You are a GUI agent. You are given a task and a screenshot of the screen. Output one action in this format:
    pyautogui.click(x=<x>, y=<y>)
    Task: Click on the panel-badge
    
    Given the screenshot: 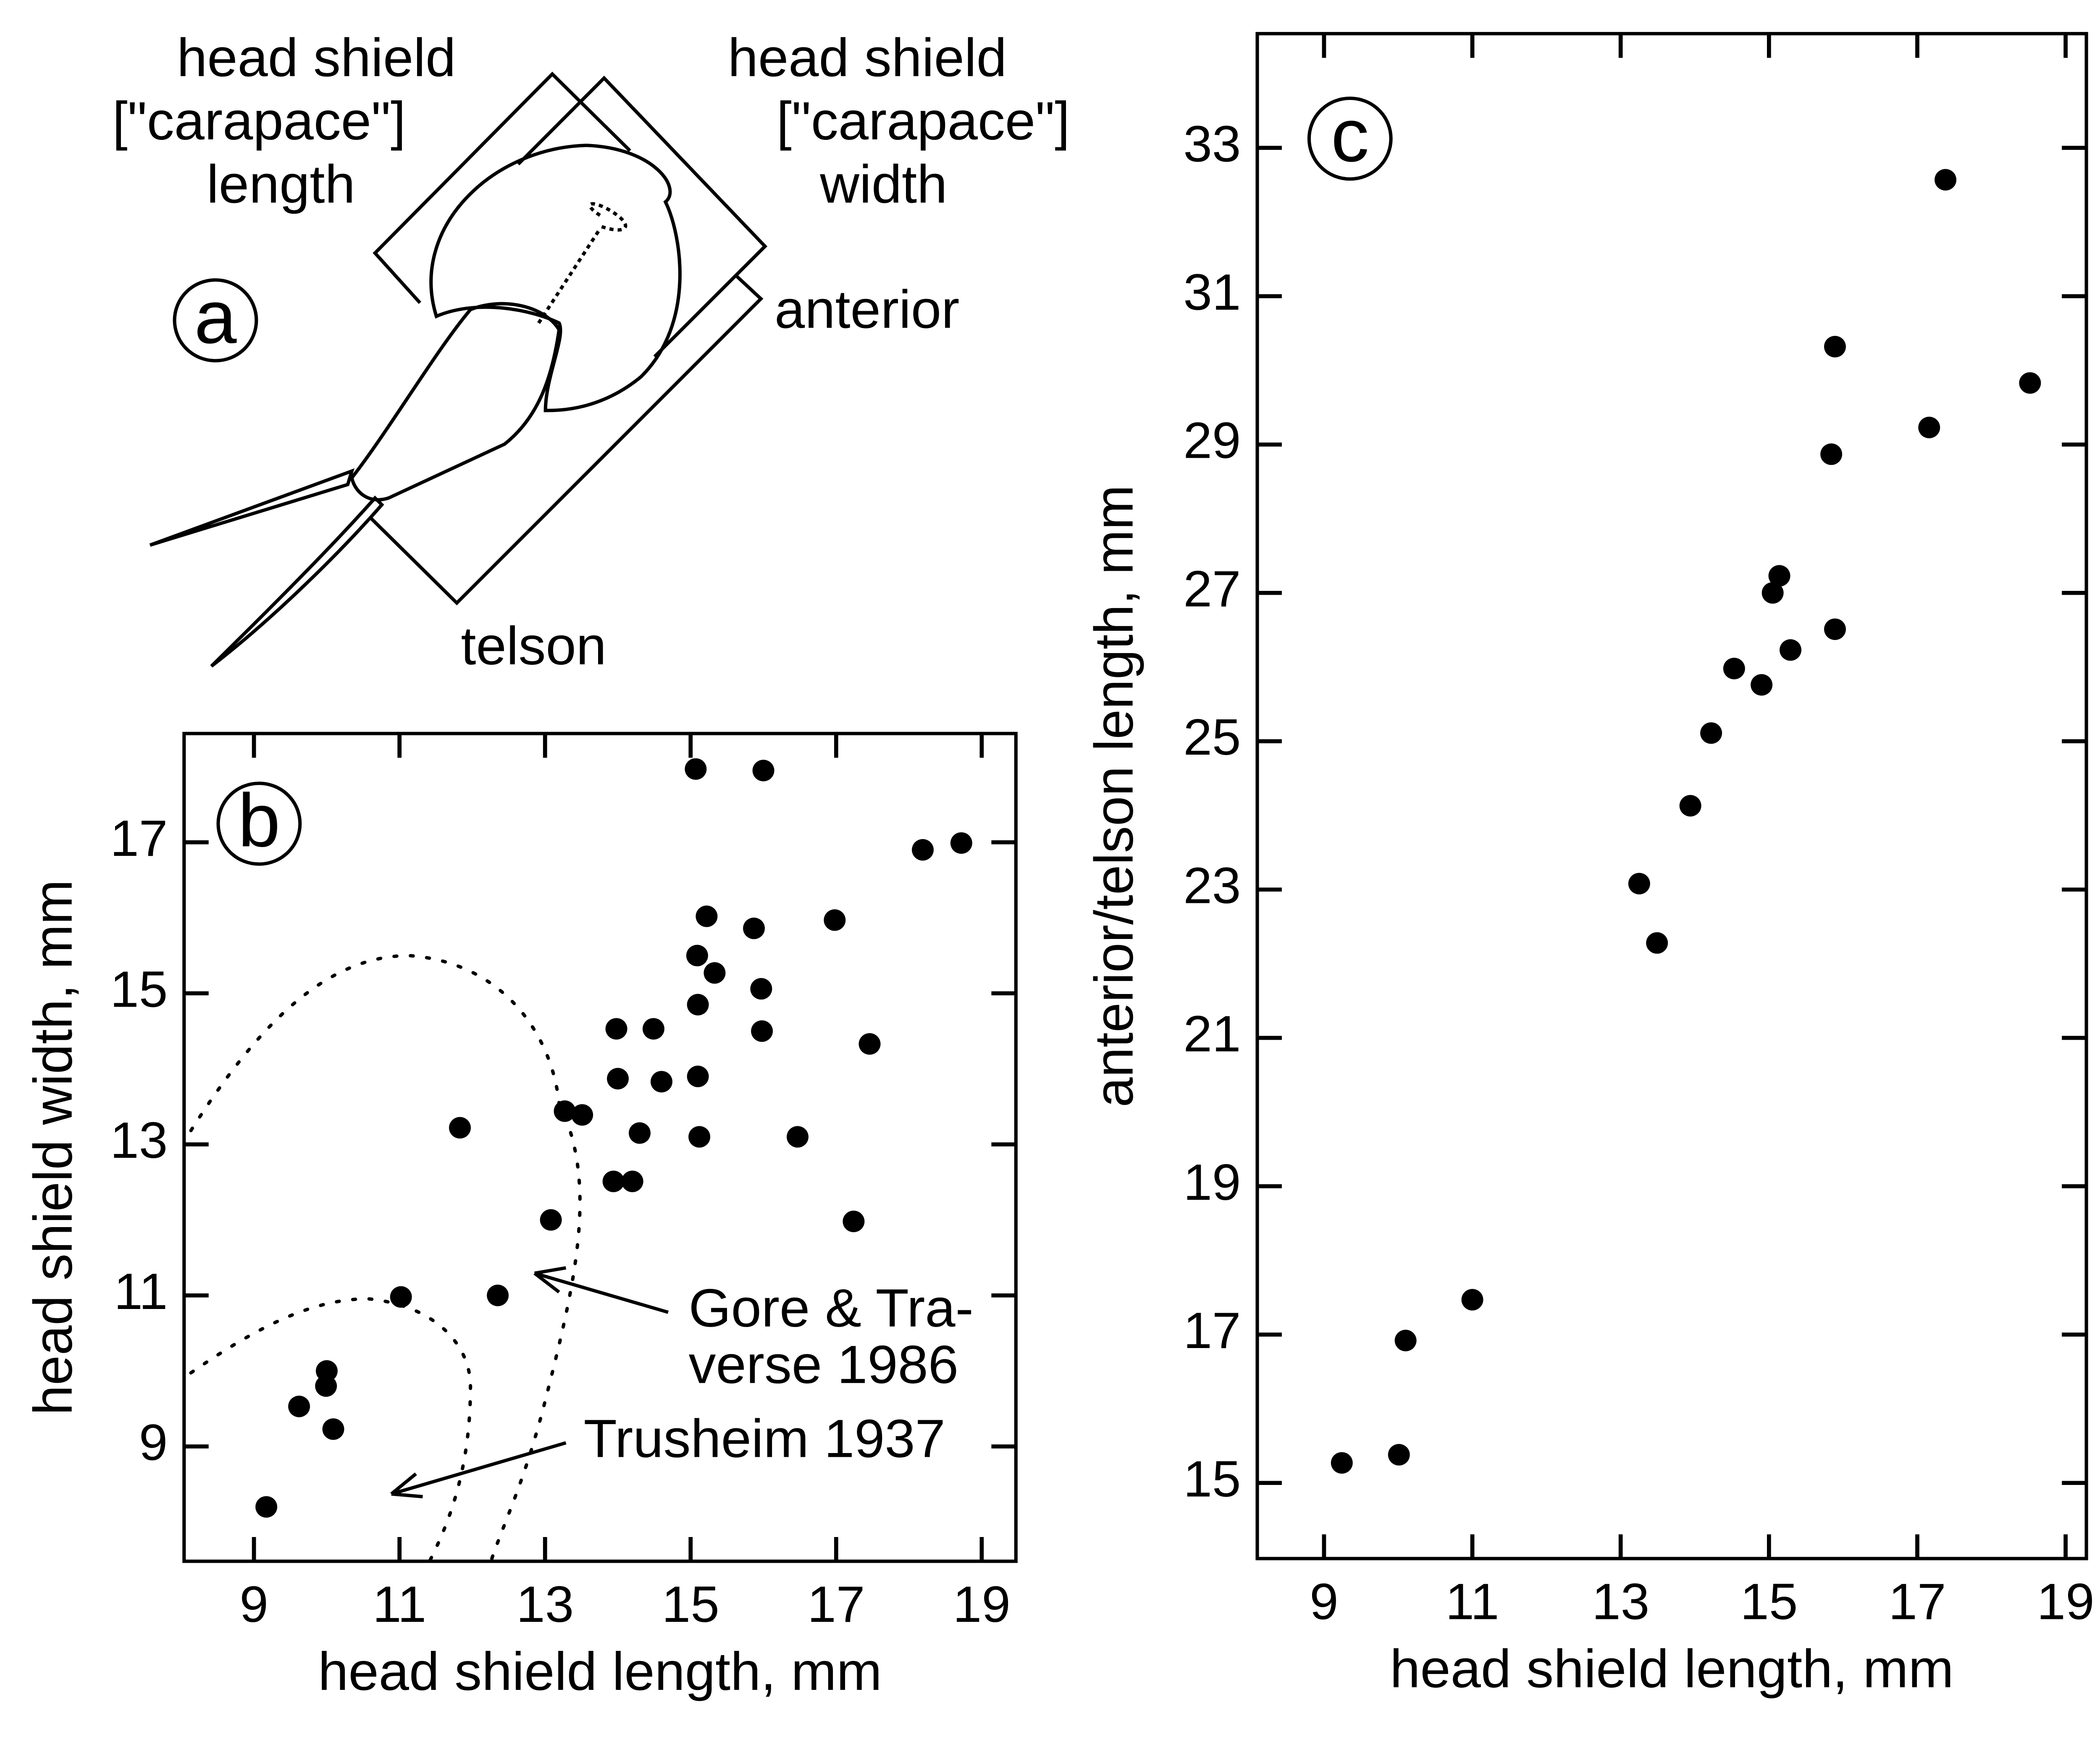 What is the action you would take?
    pyautogui.click(x=259, y=824)
    